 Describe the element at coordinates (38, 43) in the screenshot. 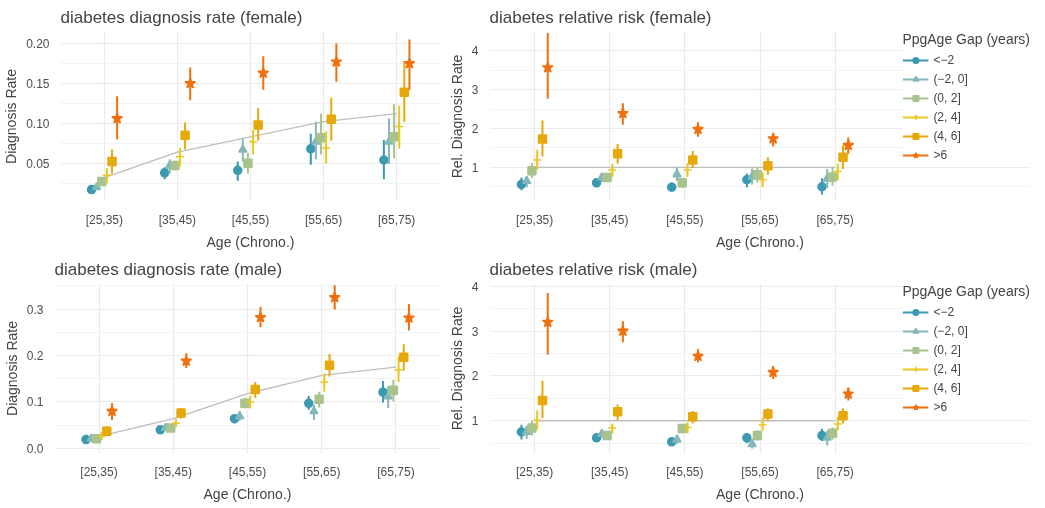

I see `y-tick-label: 0.20` at that location.